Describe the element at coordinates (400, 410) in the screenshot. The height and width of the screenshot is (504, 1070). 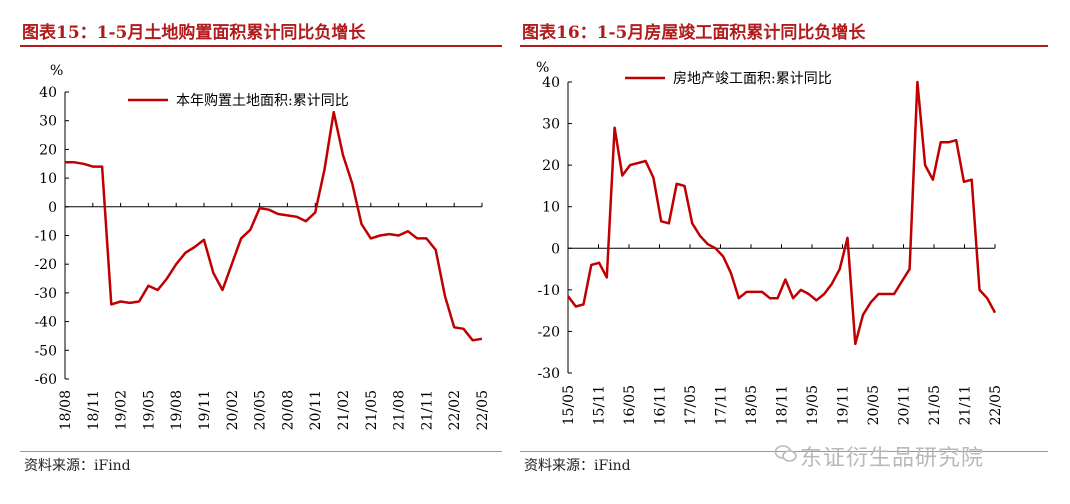
I see `chart0-x-tick-label: 21/08` at that location.